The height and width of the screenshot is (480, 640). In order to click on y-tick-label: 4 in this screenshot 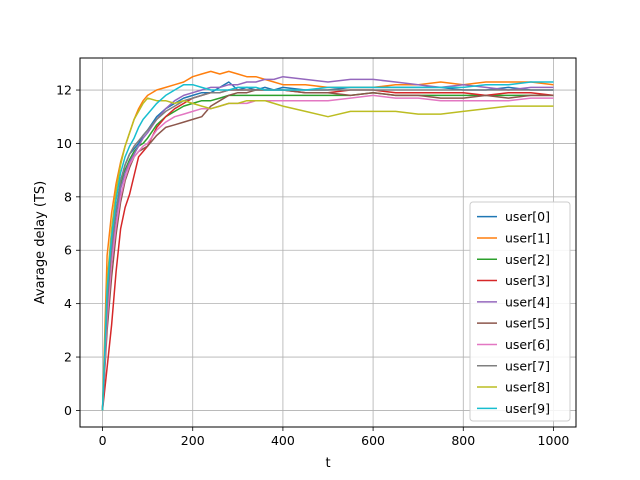, I will do `click(68, 303)`.